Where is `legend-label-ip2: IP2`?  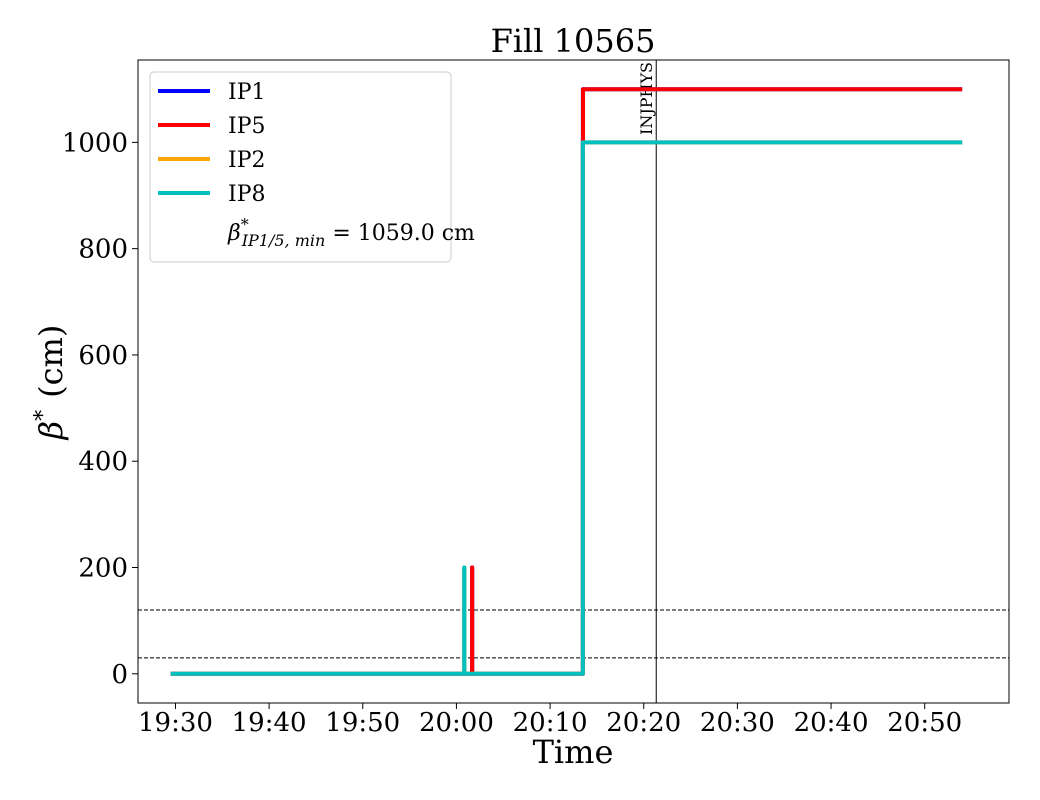
legend-label-ip2: IP2 is located at coordinates (247, 160).